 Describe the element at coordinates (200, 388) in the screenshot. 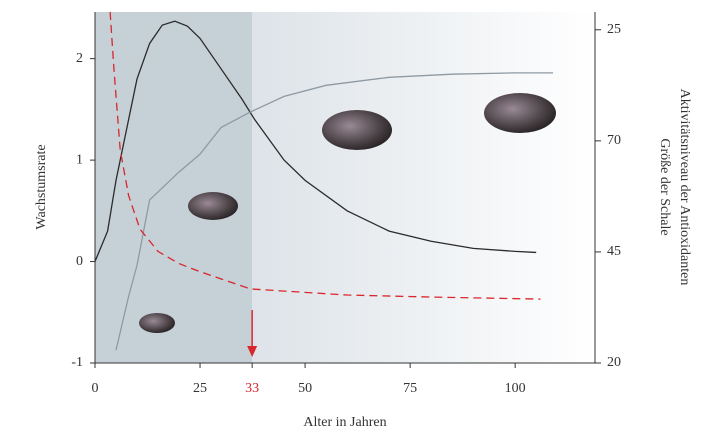

I see `x-tick-label: 25` at that location.